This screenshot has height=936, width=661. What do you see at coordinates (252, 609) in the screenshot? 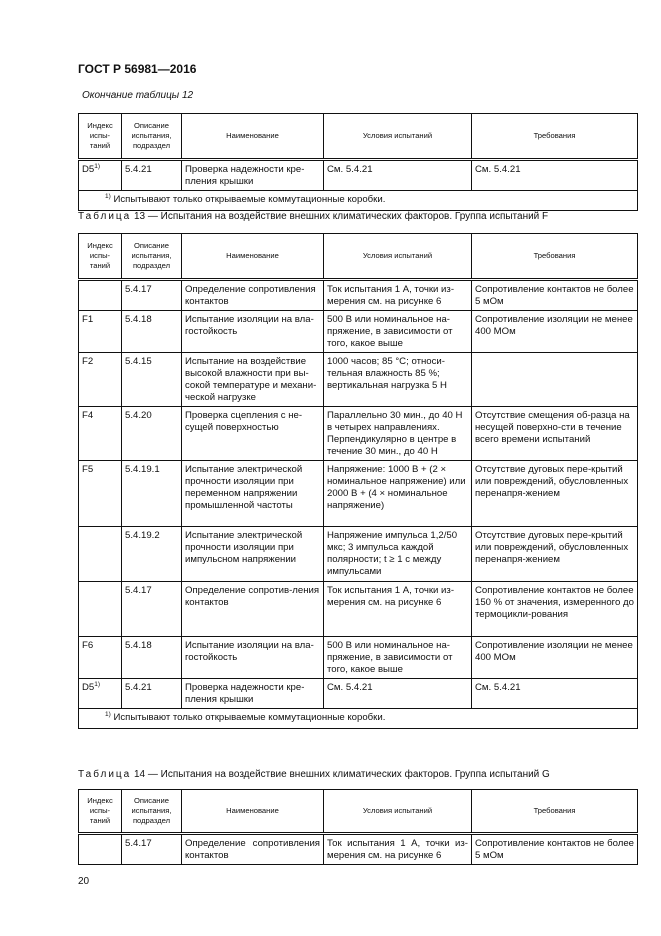
I see `name-cell: Определение сопротив-ления контактов` at bounding box center [252, 609].